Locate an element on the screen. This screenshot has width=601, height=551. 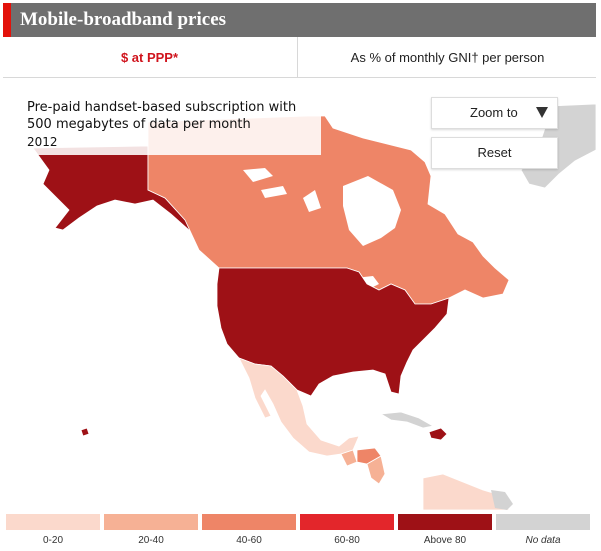
caption-line-2: 500 megabytes of data per month is located at coordinates (139, 124).